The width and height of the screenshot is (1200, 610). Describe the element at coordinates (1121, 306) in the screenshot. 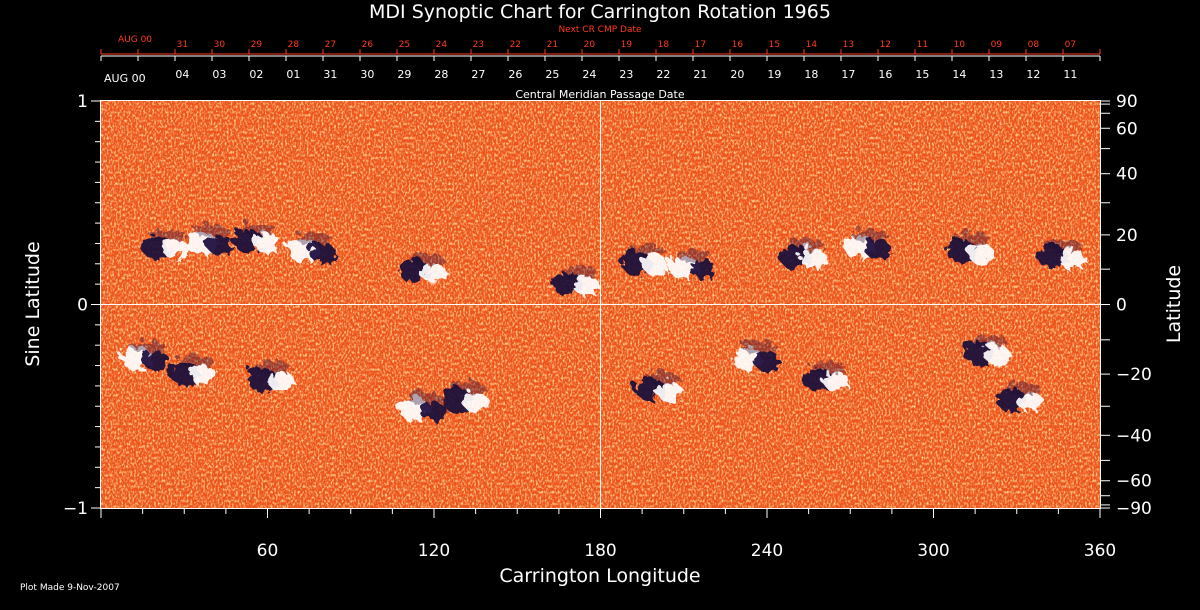

I see `y-right-tick-label: 0` at that location.